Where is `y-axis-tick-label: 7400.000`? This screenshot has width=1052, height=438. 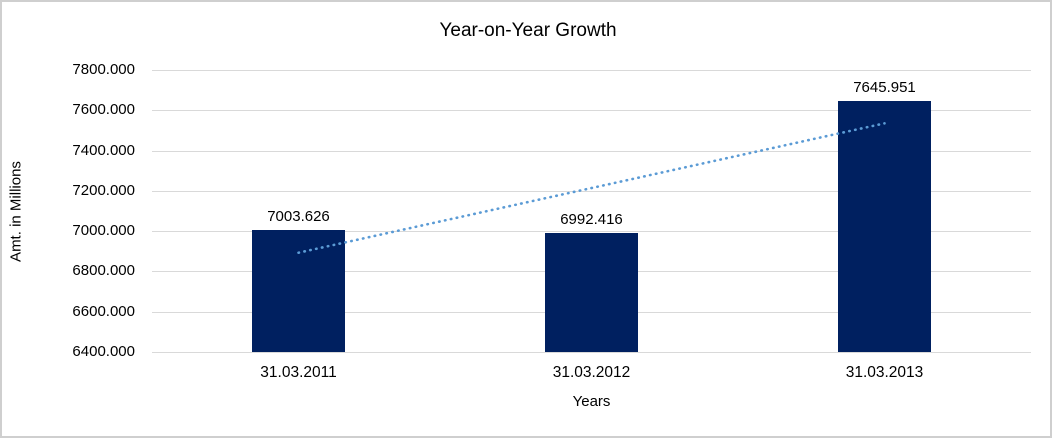 y-axis-tick-label: 7400.000 is located at coordinates (103, 150).